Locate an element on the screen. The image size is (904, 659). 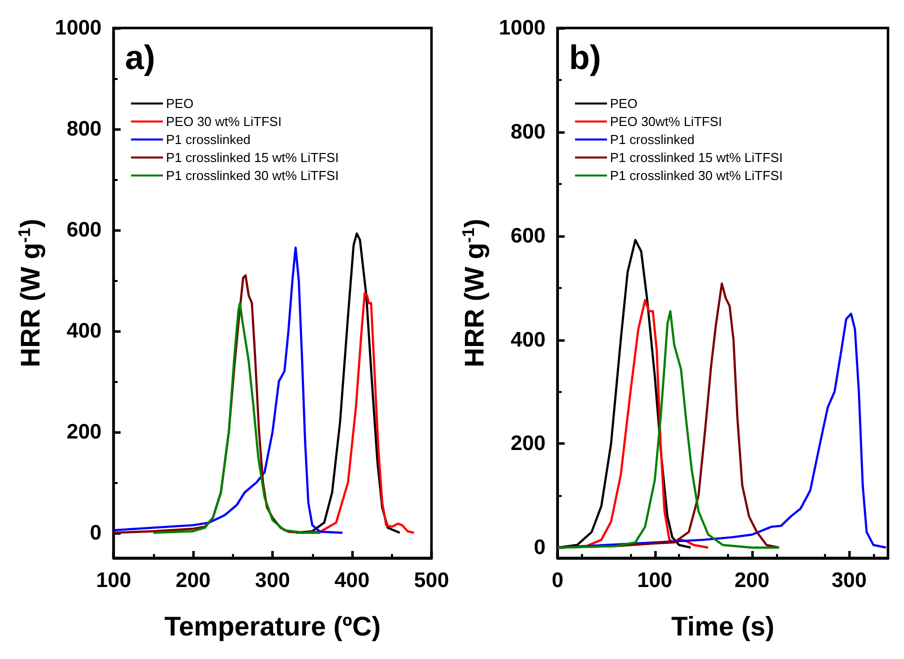
legend-label: PEO 30 wt% LiTFSI is located at coordinates (224, 121).